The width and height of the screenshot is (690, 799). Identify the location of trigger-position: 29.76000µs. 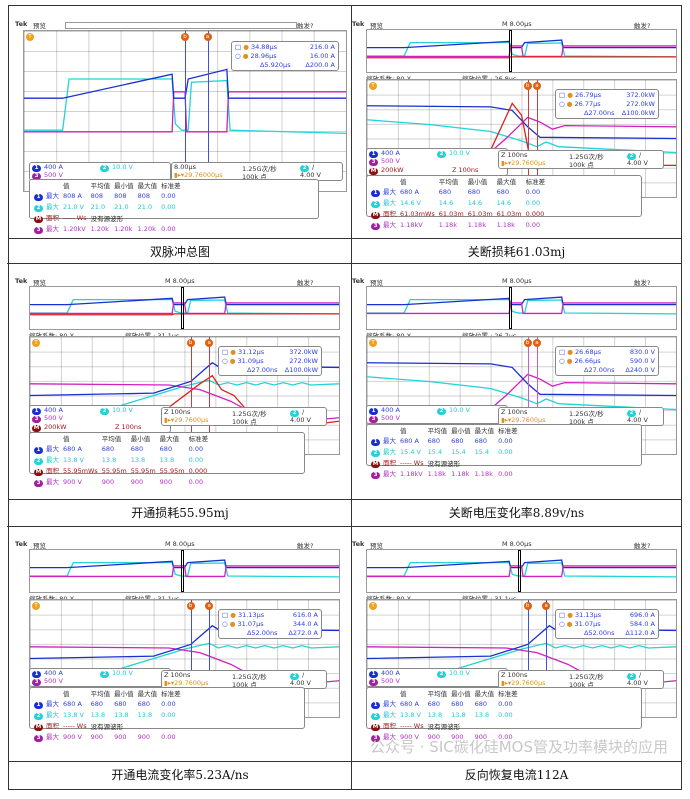
(203, 175).